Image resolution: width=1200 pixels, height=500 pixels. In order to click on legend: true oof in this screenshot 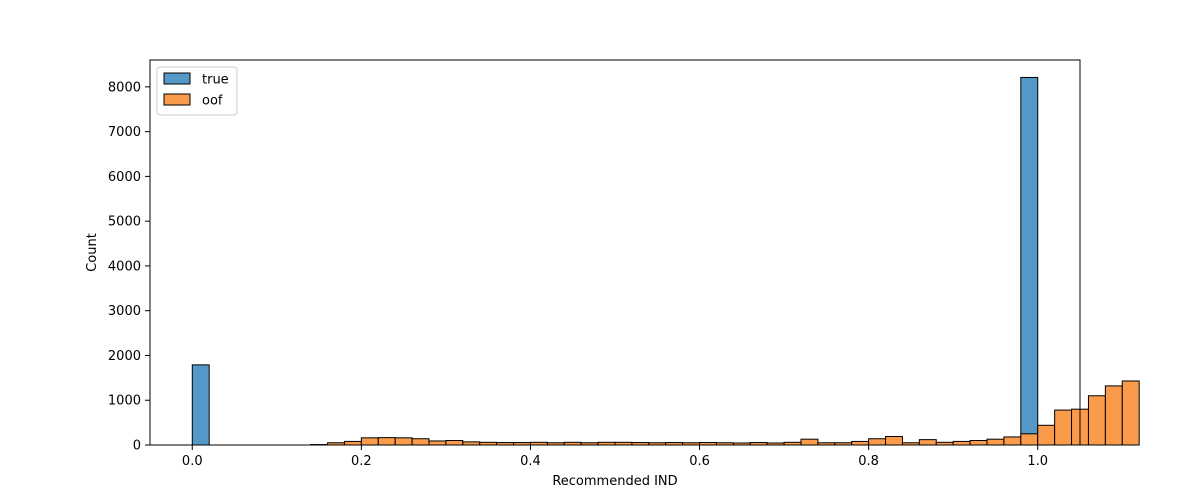, I will do `click(197, 91)`.